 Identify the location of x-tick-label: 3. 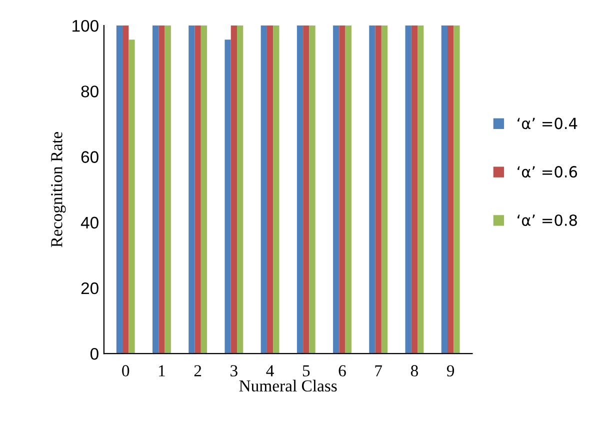
(234, 370).